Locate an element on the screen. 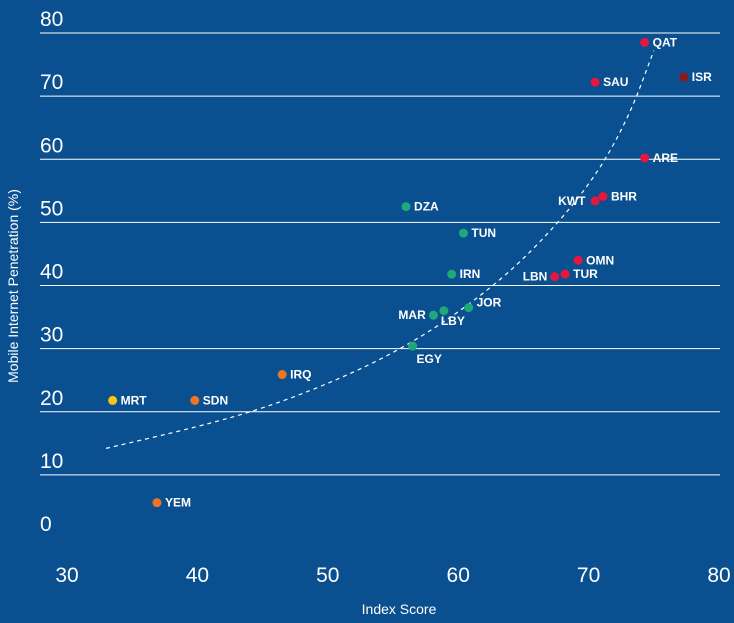 This screenshot has width=734, height=623. point-label-isr: ISR is located at coordinates (702, 77).